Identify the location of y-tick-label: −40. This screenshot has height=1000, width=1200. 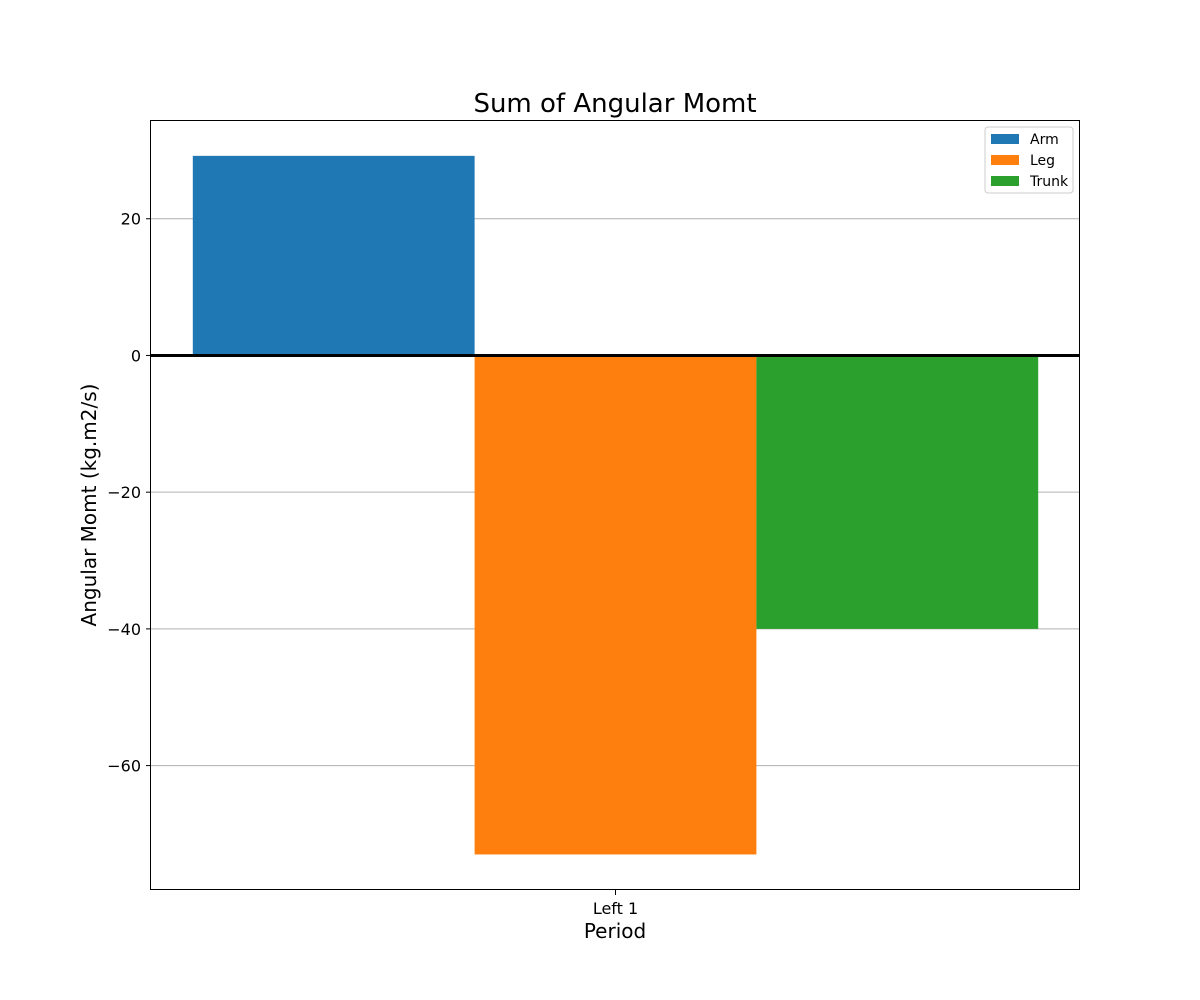
(124, 629).